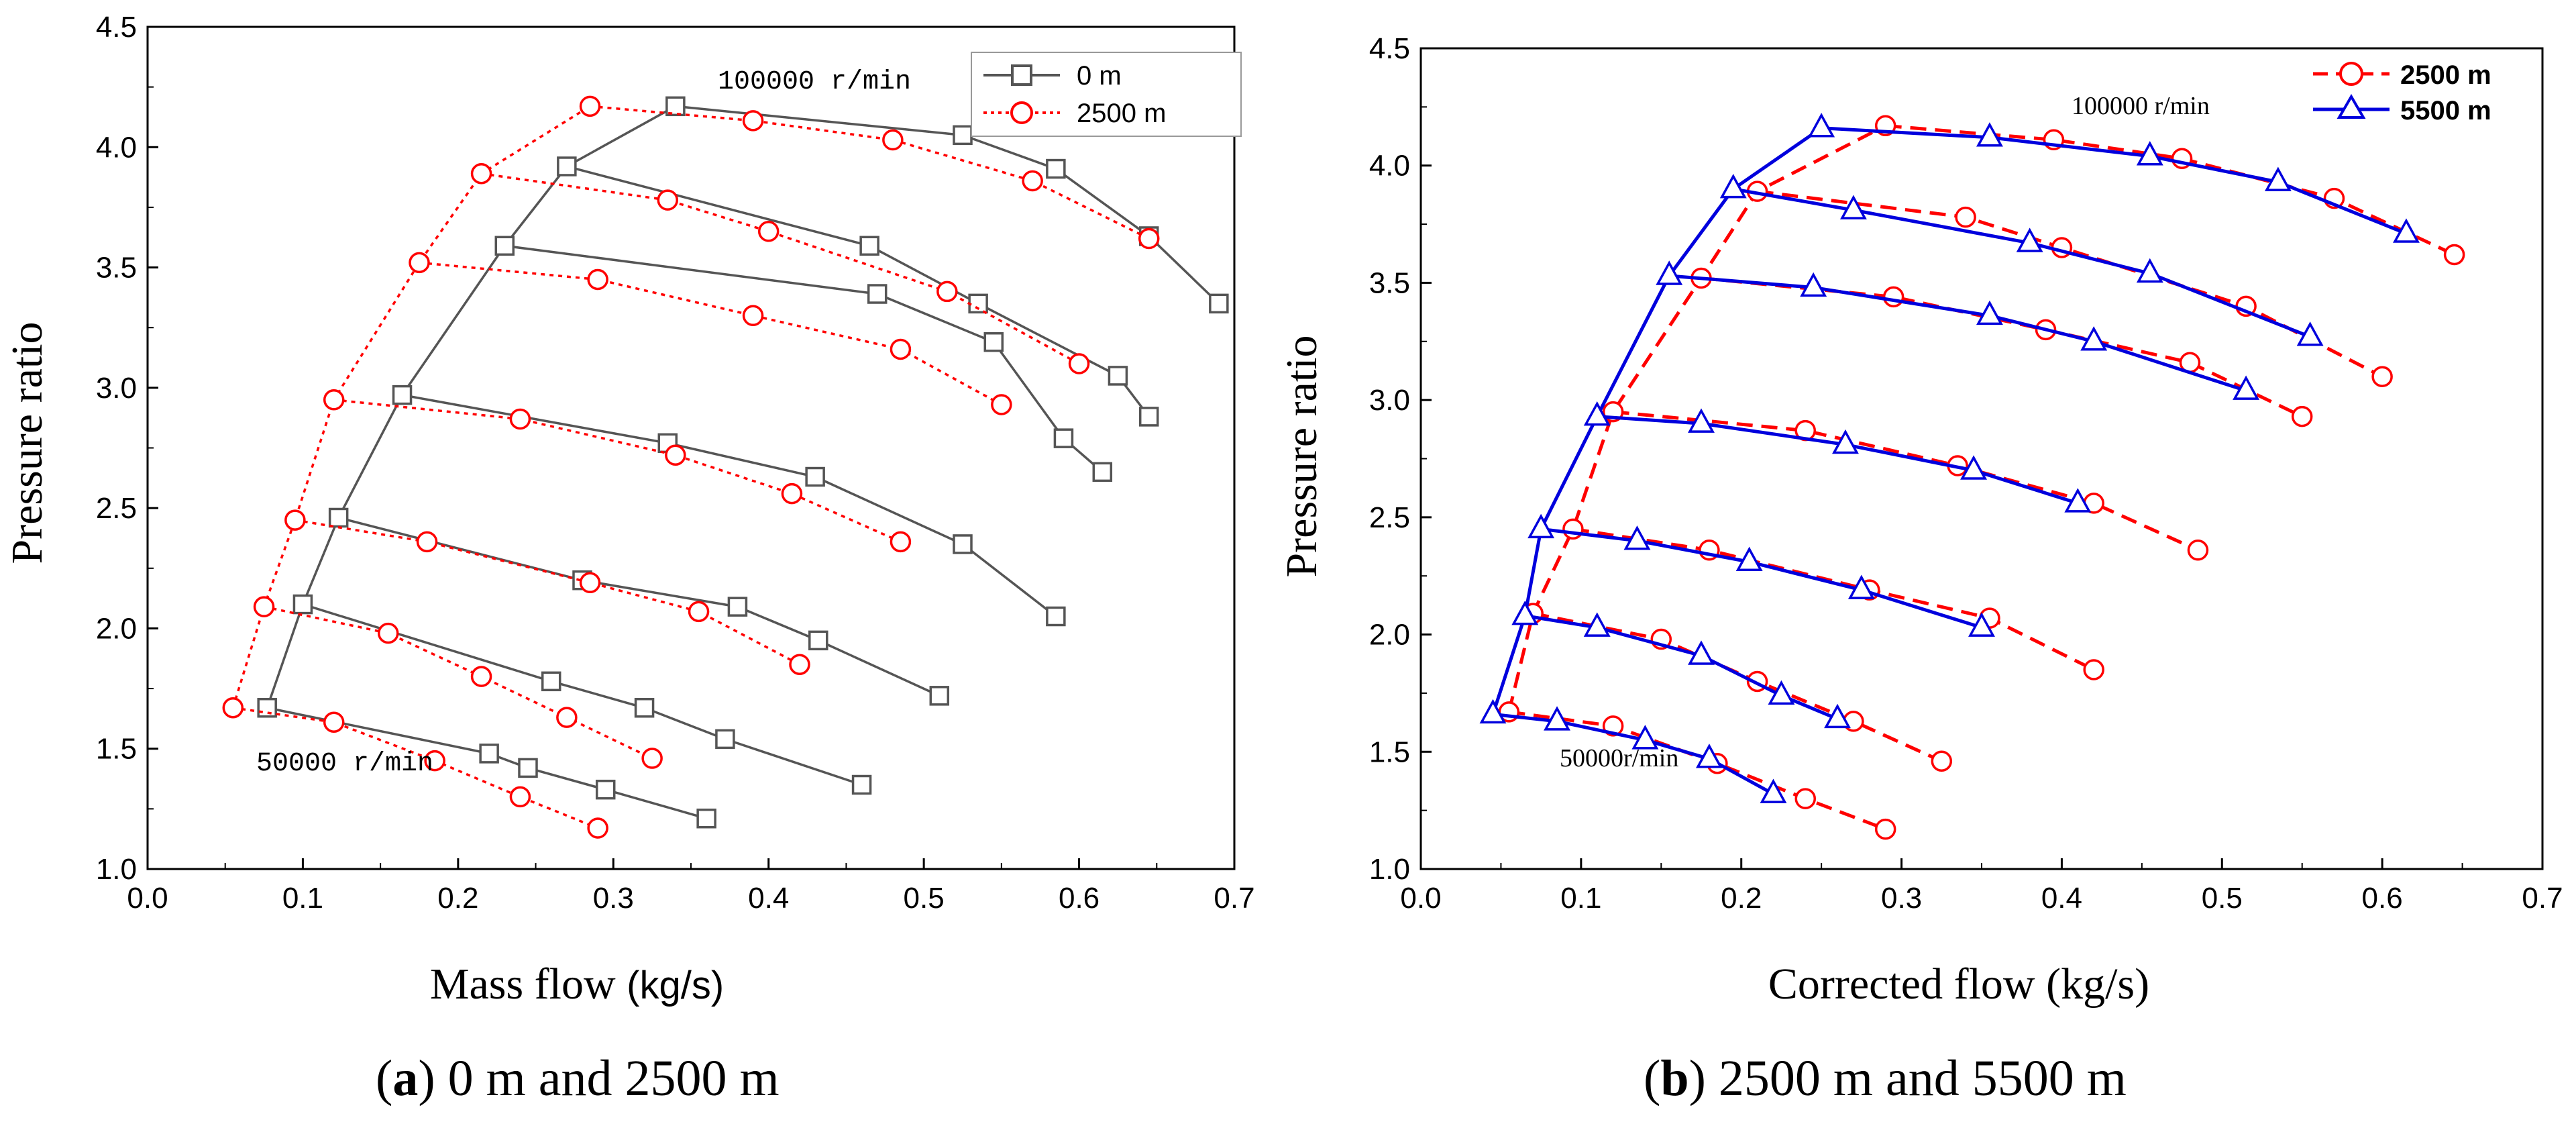 Image resolution: width=2576 pixels, height=1122 pixels. Describe the element at coordinates (2351, 106) in the screenshot. I see `legend-marker-triangle` at that location.